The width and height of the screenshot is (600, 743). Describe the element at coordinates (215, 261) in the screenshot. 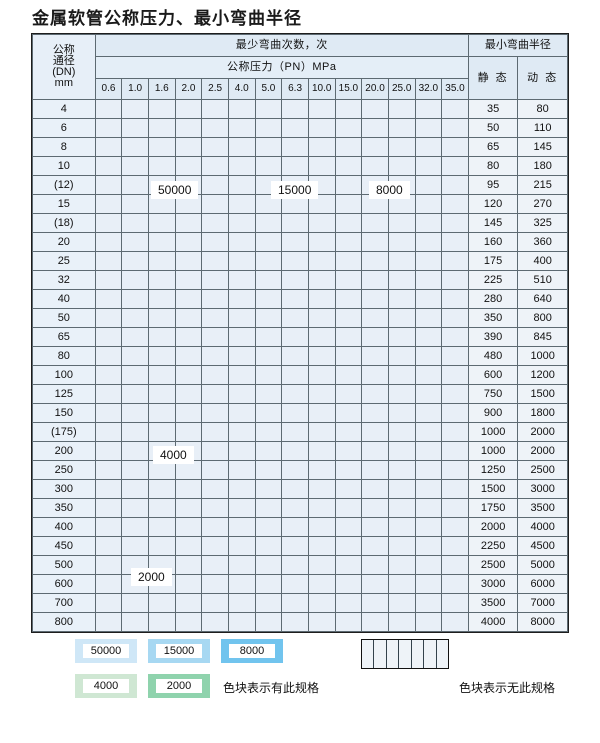

I see `cell-dn-25-pn-2.5` at that location.